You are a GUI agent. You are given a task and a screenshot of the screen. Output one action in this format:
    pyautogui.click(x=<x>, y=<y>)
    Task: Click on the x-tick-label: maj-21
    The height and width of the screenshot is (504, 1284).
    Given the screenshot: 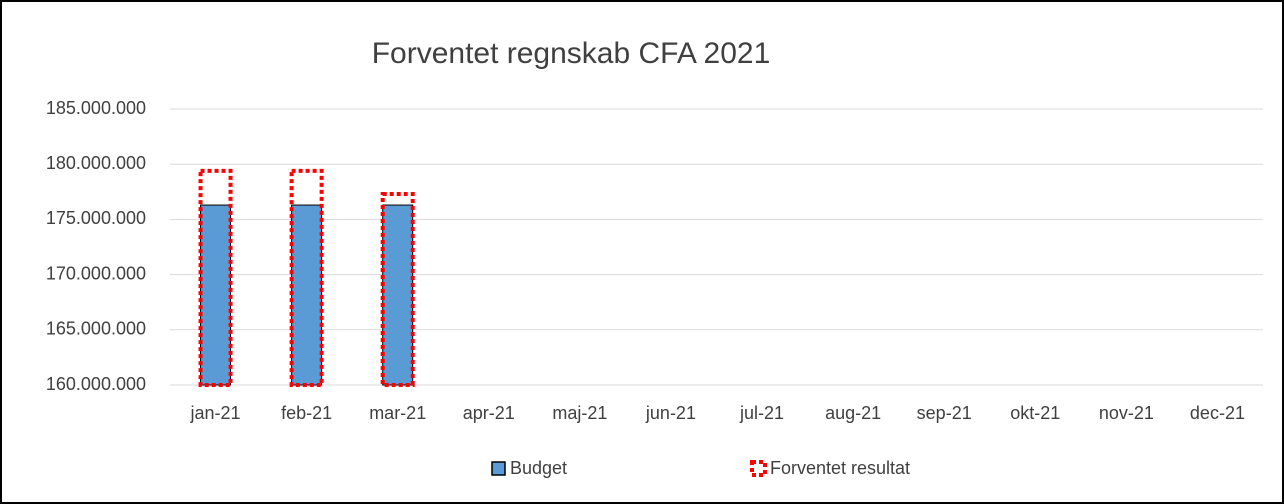 What is the action you would take?
    pyautogui.click(x=579, y=413)
    